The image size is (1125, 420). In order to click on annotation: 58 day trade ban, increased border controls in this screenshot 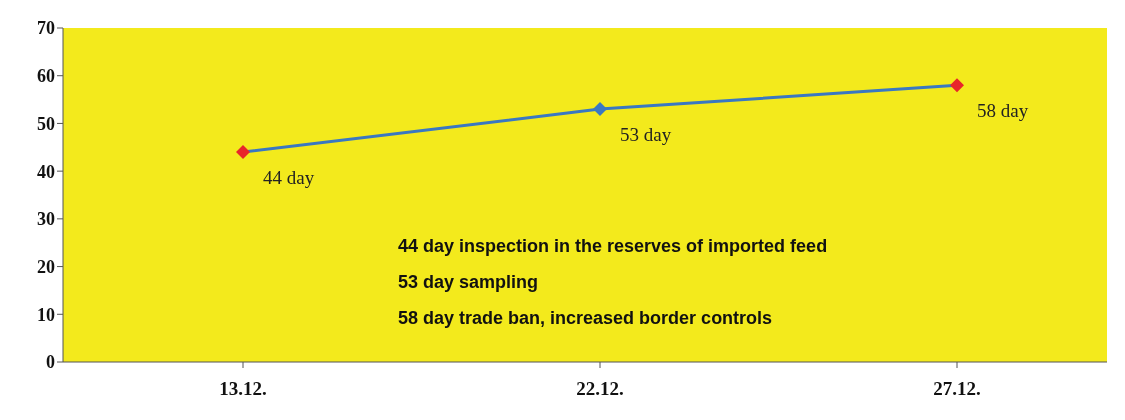, I will do `click(586, 318)`.